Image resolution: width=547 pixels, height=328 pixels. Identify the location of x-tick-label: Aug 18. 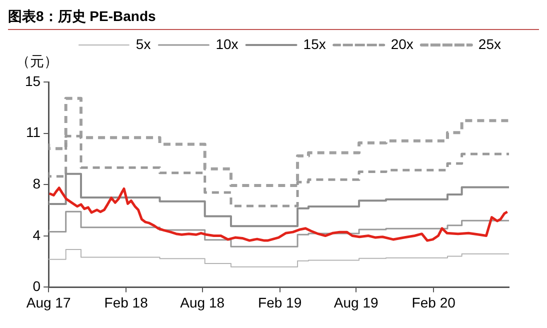
(202, 302).